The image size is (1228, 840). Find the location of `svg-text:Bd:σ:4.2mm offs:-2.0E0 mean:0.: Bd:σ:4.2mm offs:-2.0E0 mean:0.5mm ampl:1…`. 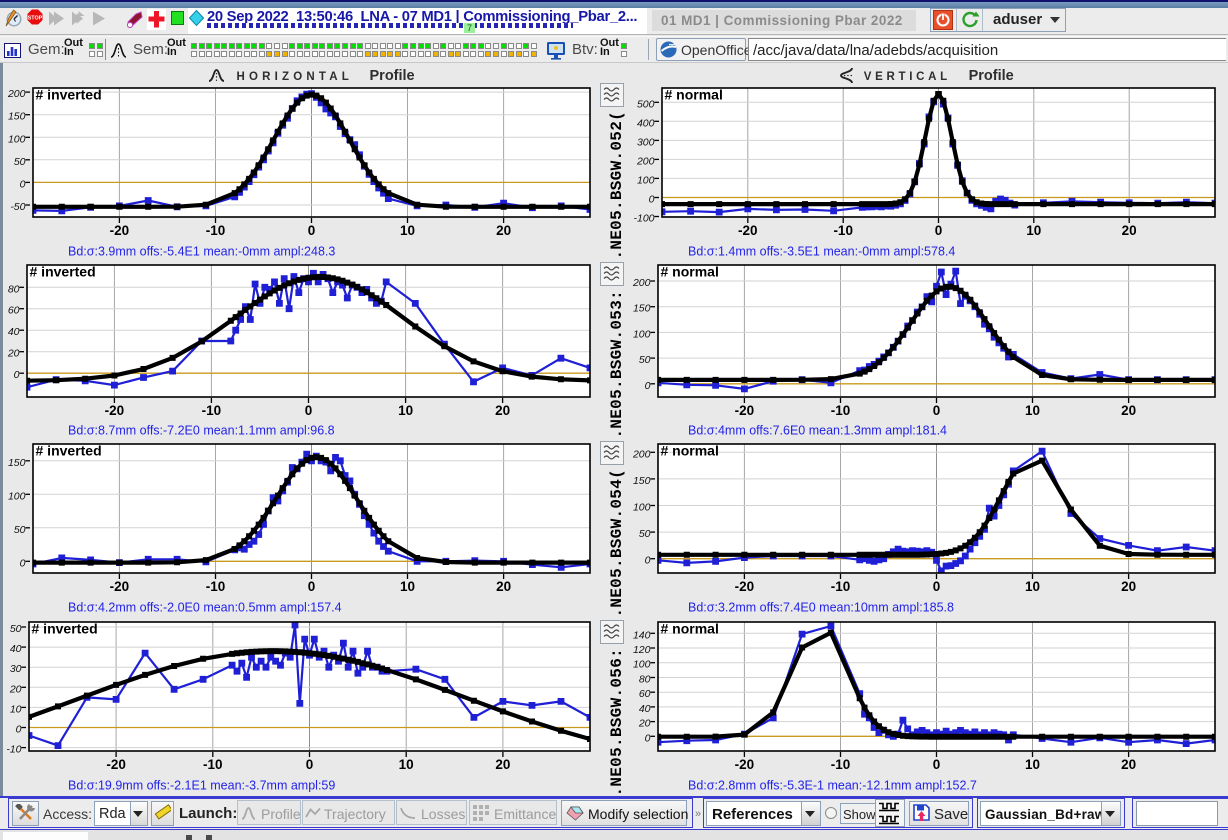

svg-text:Bd:σ:4.2mm offs:-2.0E0 mean:0.: Bd:σ:4.2mm offs:-2.0E0 mean:0.5mm ampl:1… is located at coordinates (205, 608).